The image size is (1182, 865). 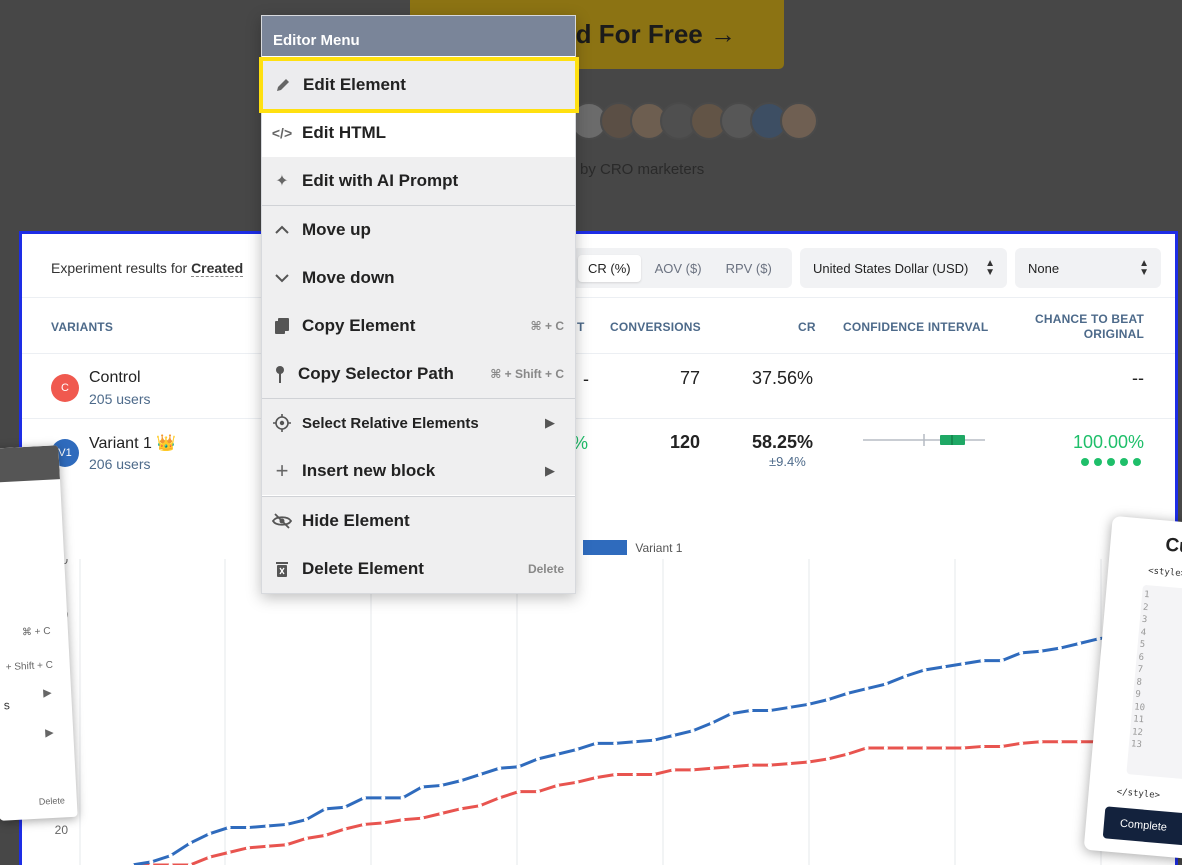 What do you see at coordinates (787, 461) in the screenshot?
I see `cr-margin: ±9.4%` at bounding box center [787, 461].